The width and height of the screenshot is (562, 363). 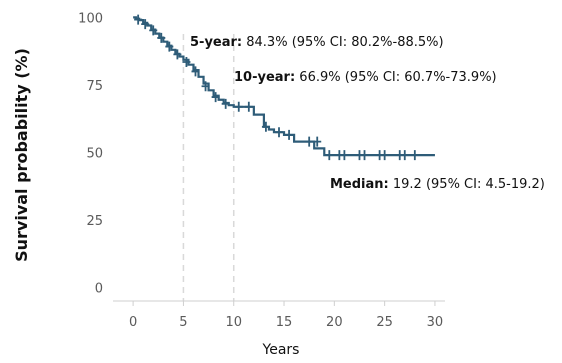 I want to click on annotation-5-year-value: 84.3% (95% CI: 80.2%-88.5%), so click(x=342, y=42).